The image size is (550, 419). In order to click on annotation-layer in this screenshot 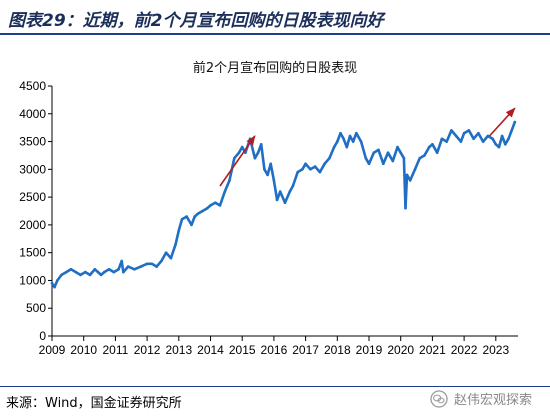, I will do `click(367, 147)`.